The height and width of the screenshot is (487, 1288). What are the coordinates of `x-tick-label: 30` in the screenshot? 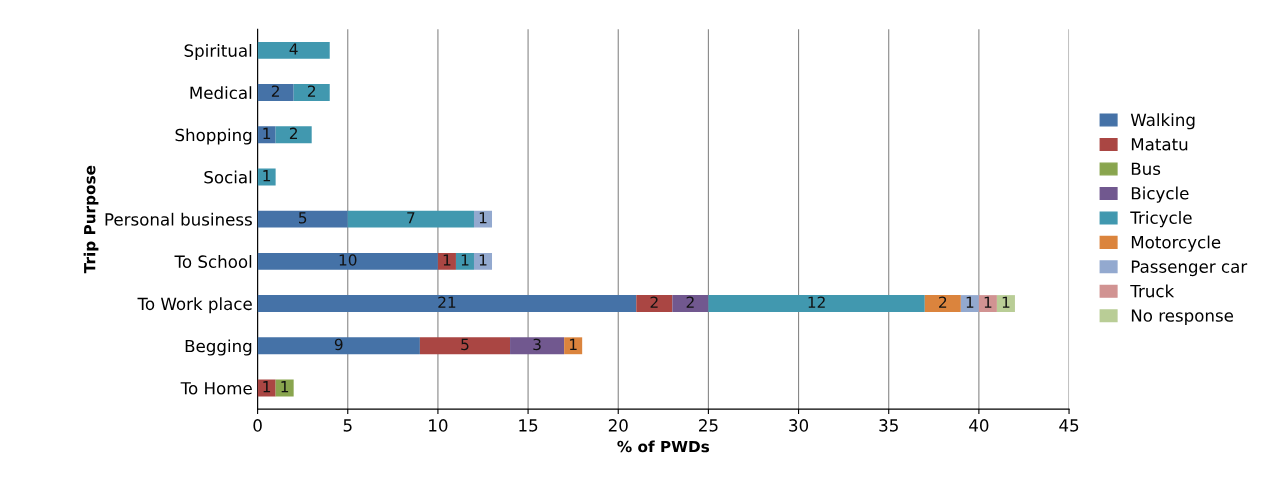 It's located at (799, 425).